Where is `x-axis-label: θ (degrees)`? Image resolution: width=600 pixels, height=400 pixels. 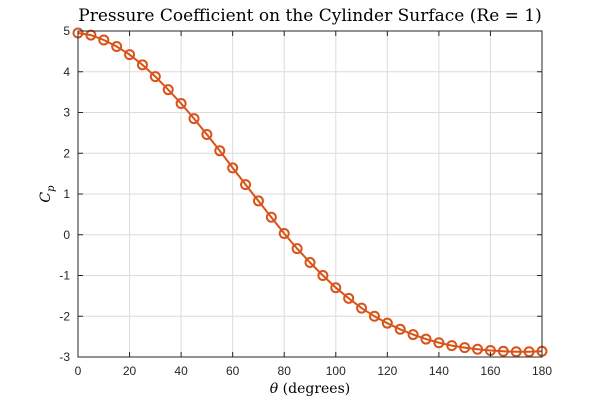
x-axis-label: θ (degrees) is located at coordinates (310, 389).